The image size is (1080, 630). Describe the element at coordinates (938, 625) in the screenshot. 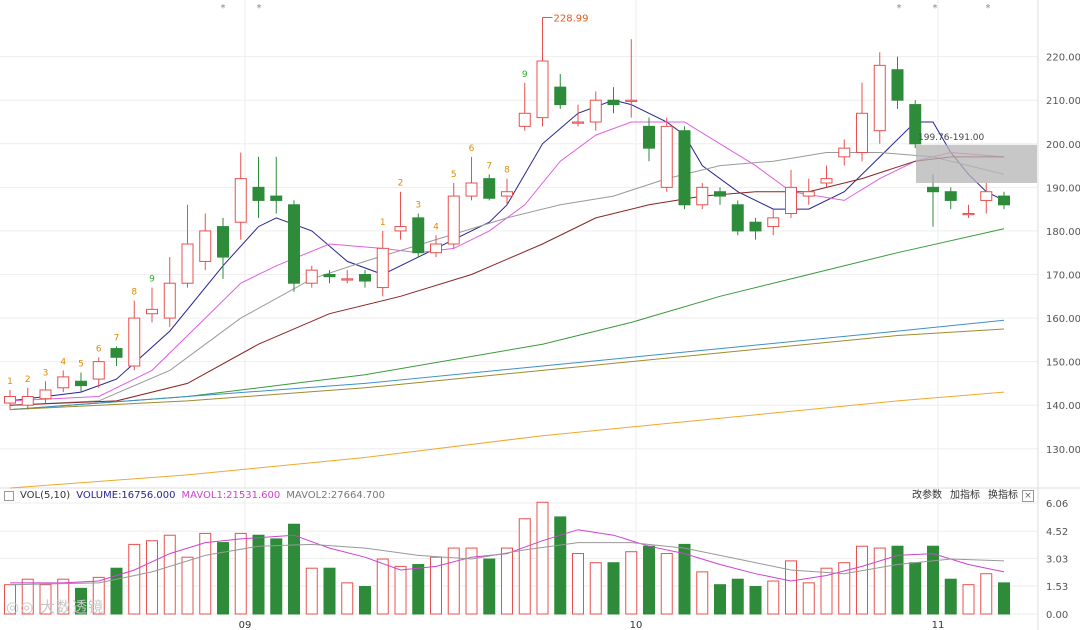

I see `time-tick-label: 11` at that location.